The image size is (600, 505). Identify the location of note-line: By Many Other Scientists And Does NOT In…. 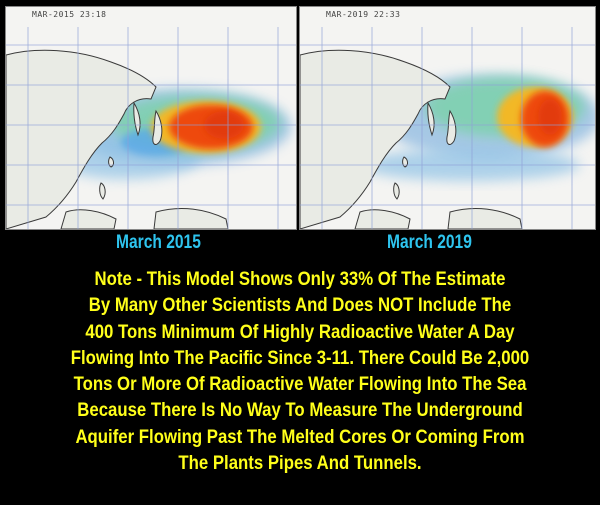
(300, 305).